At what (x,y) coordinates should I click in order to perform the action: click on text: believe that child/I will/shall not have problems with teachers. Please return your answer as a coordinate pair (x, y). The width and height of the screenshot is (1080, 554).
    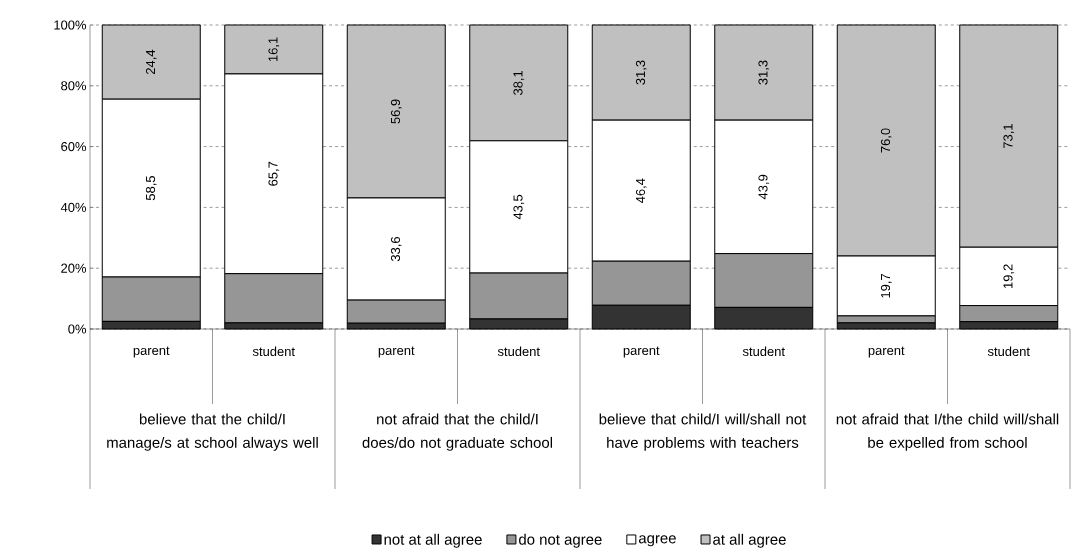
    Looking at the image, I should click on (703, 432).